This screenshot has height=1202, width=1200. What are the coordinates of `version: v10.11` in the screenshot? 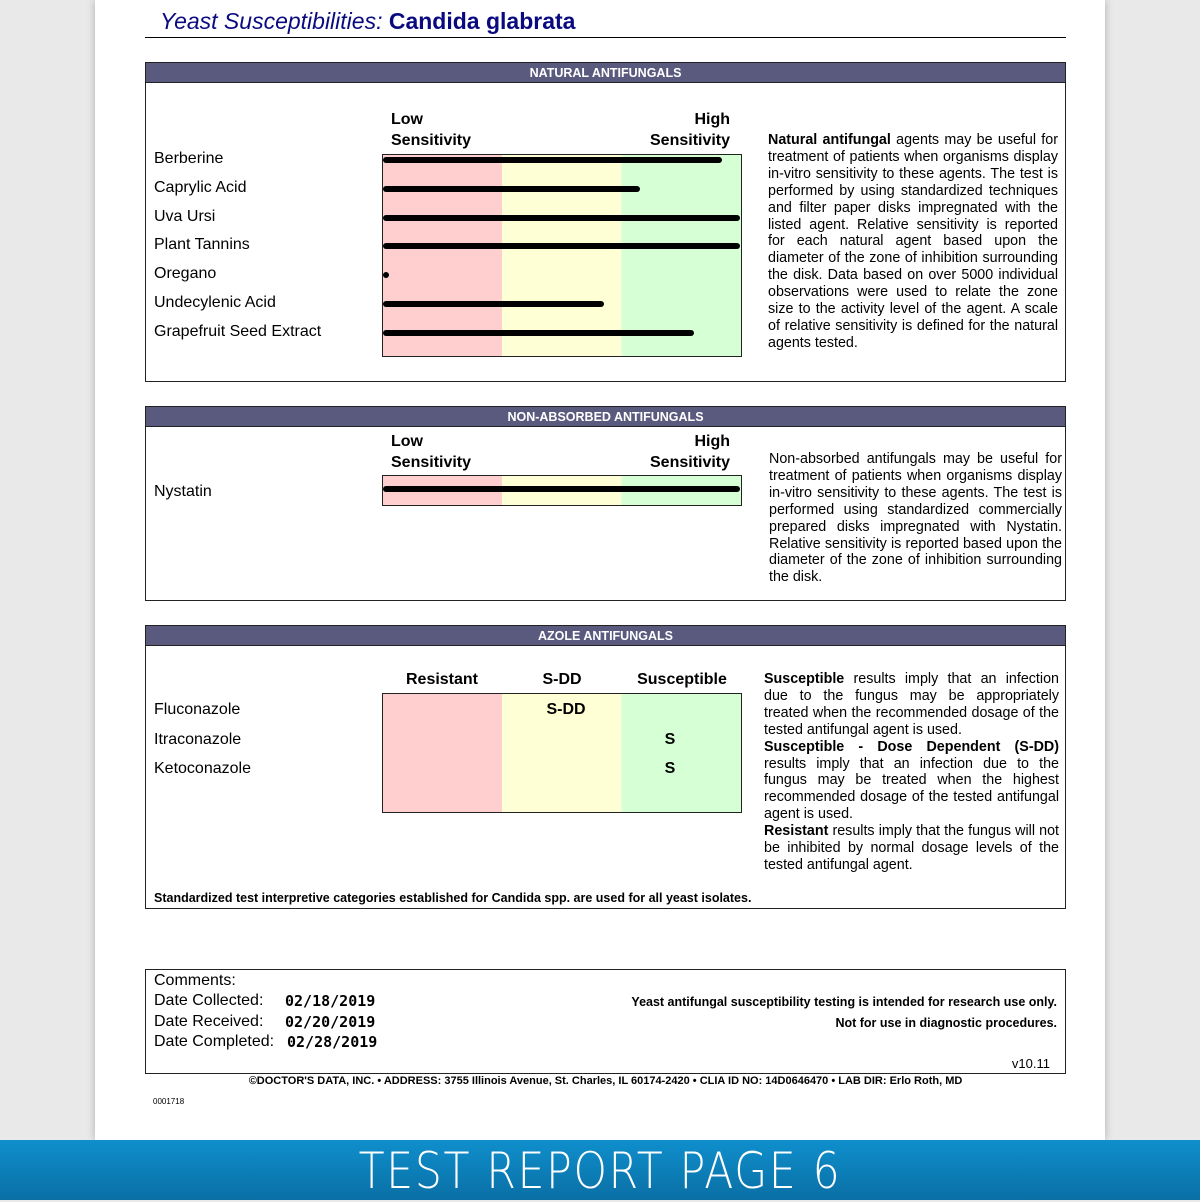 It's located at (1030, 1063).